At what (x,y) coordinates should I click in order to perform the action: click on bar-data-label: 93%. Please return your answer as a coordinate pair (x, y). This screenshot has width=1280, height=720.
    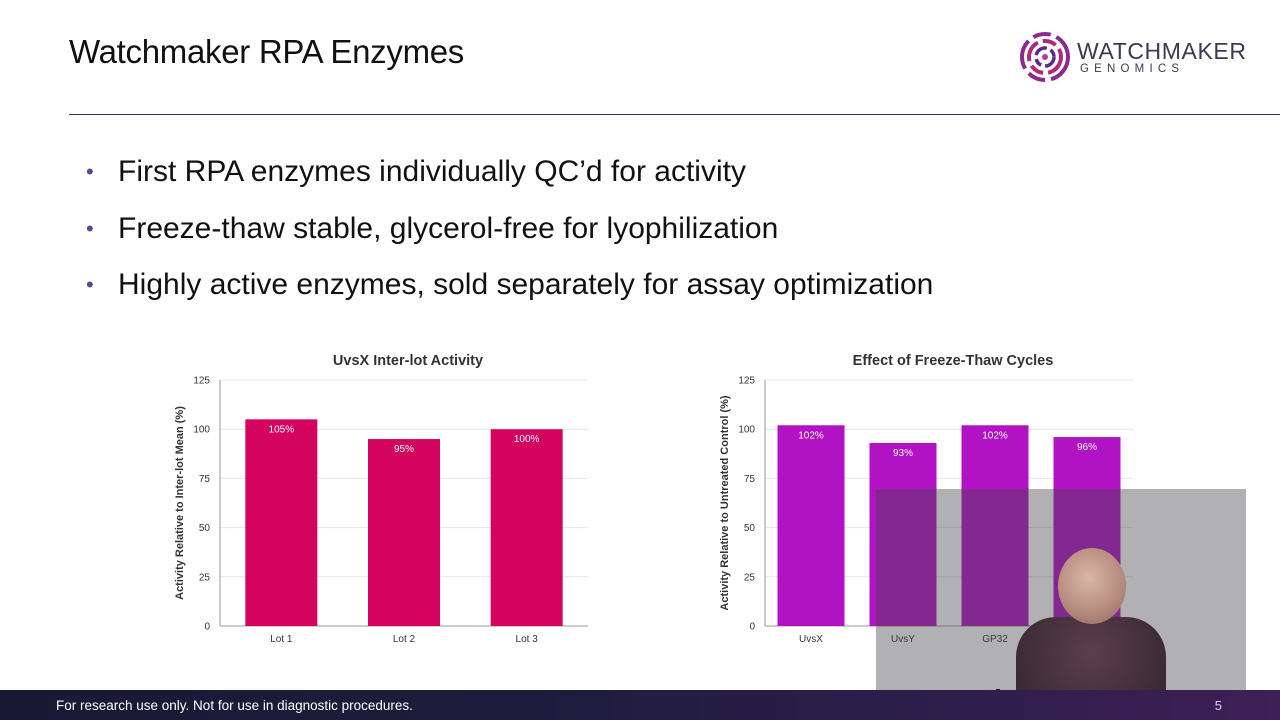
    Looking at the image, I should click on (903, 453).